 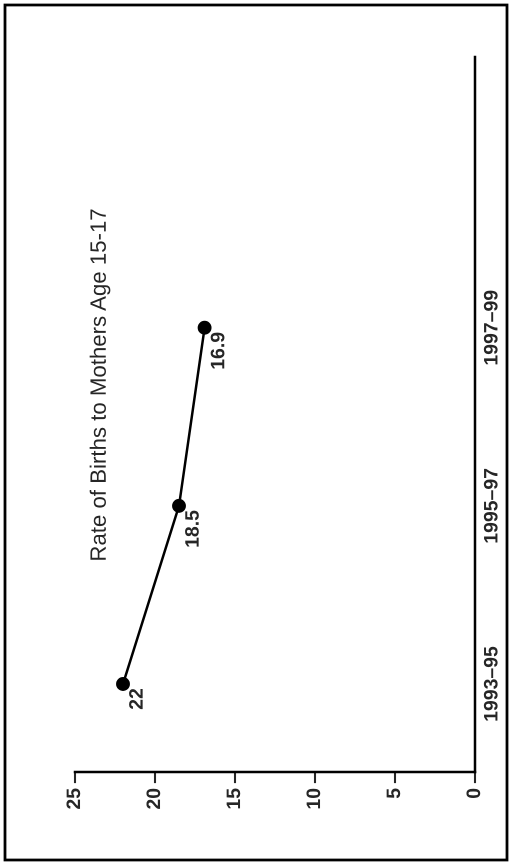 I want to click on x-tick-label: 5, so click(x=393, y=793).